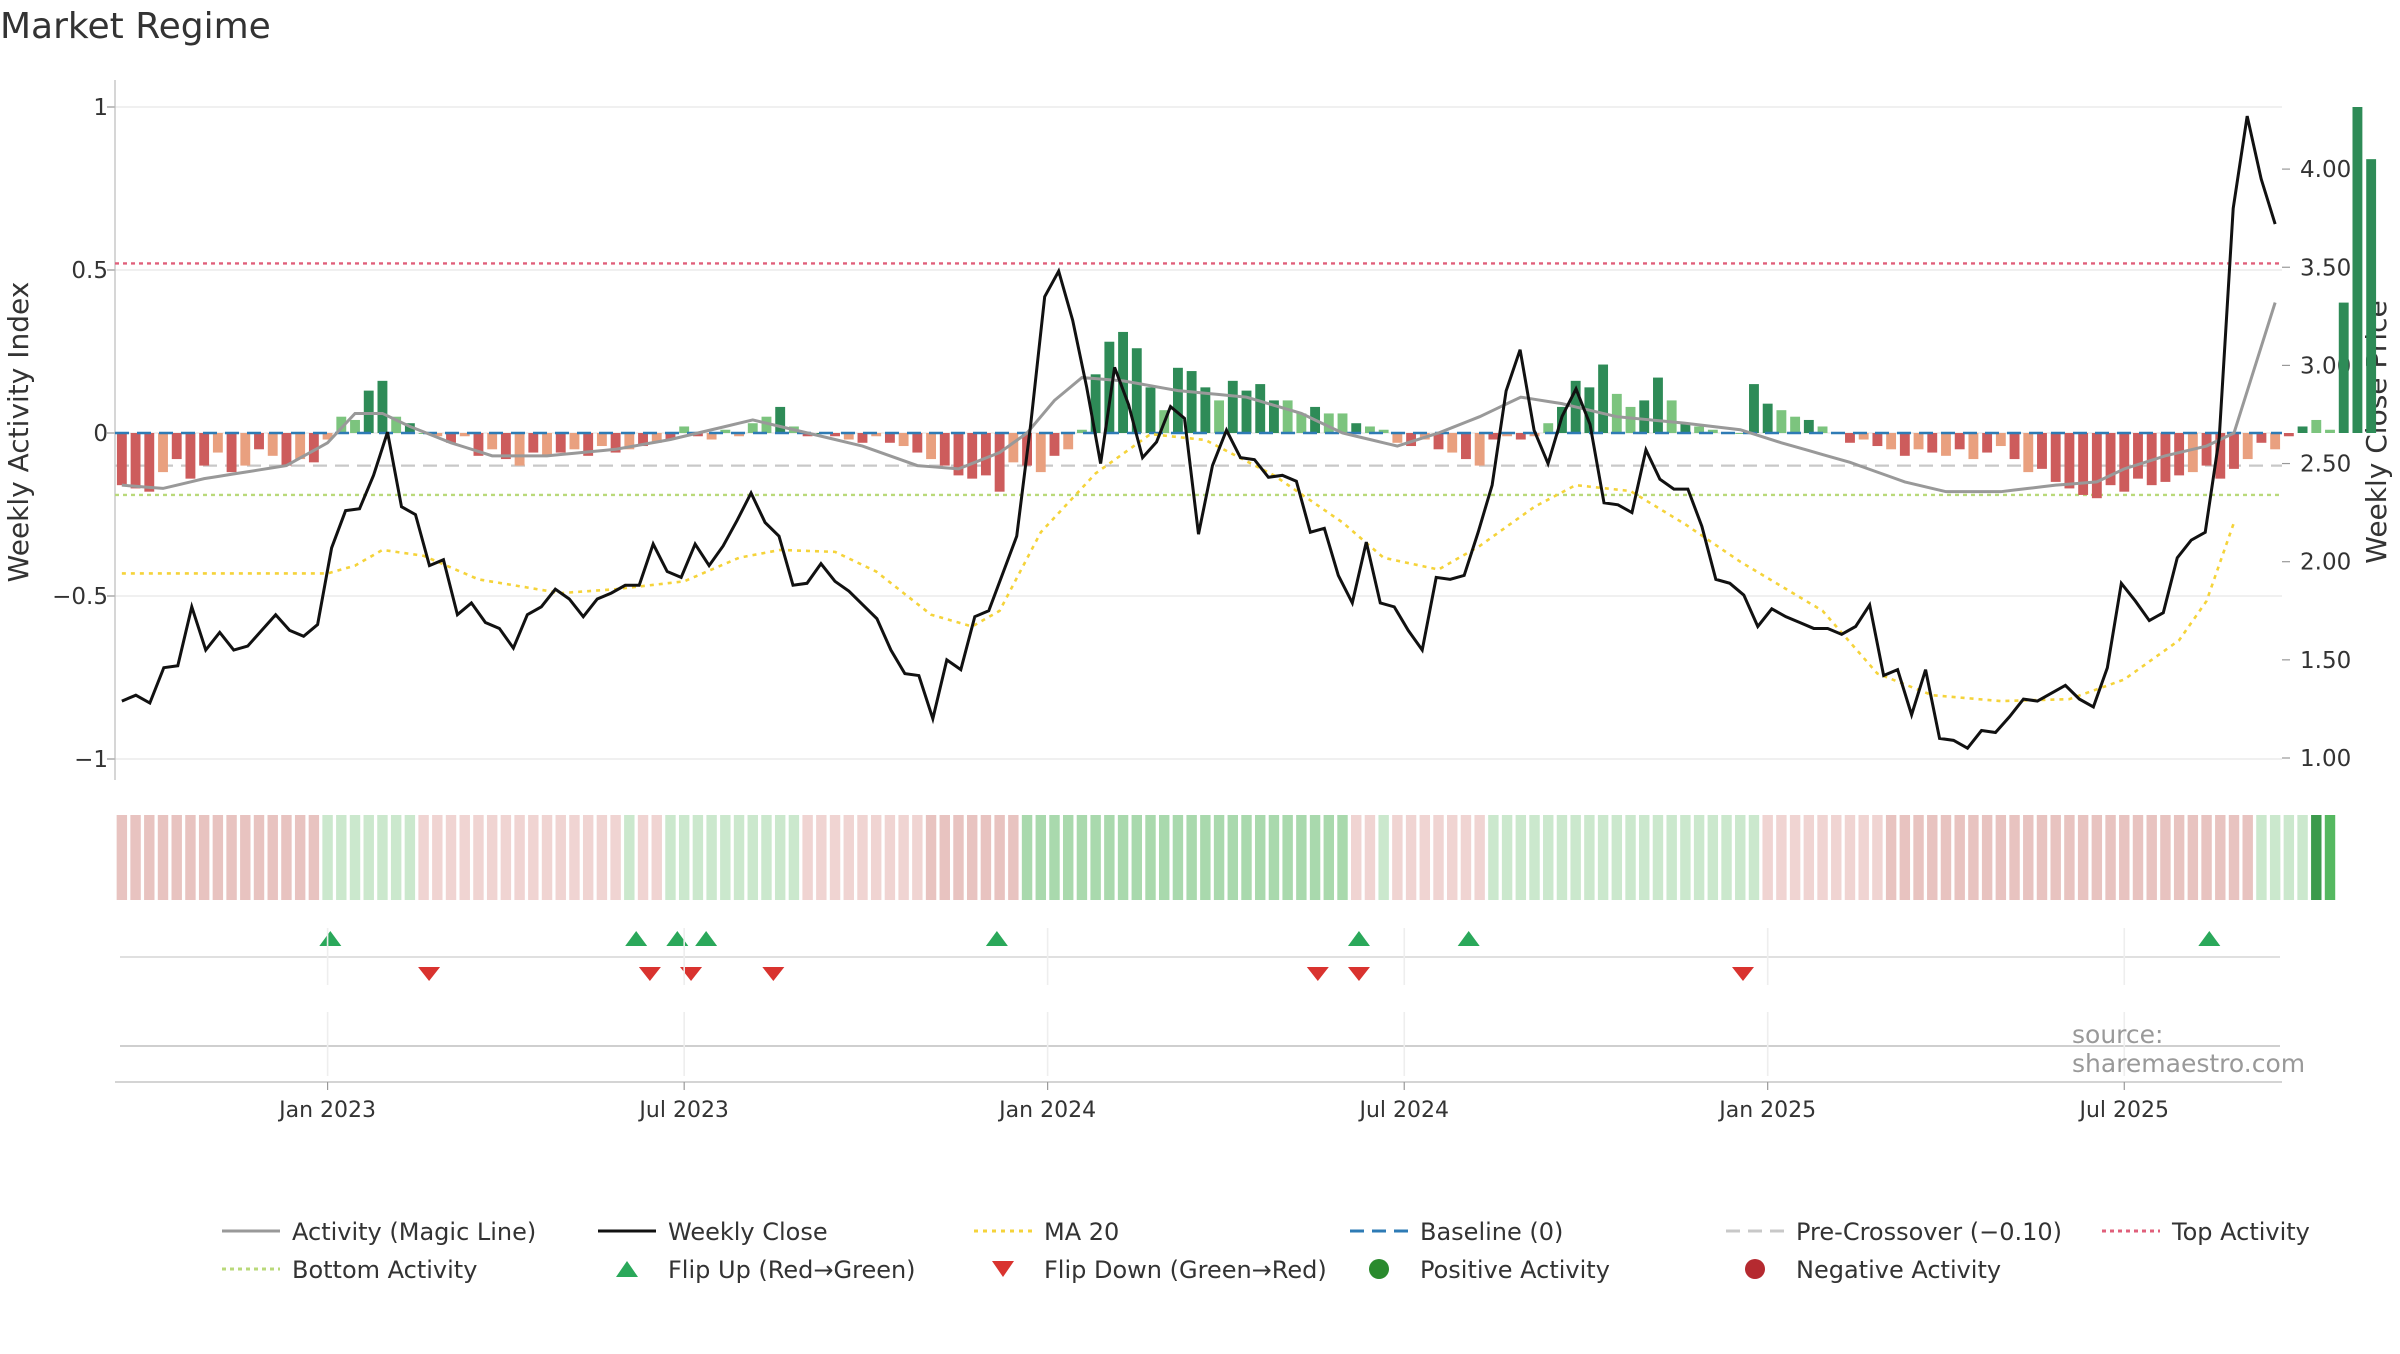 This screenshot has width=2400, height=1354. What do you see at coordinates (1898, 1270) in the screenshot?
I see `legend-label: Negative Activity` at bounding box center [1898, 1270].